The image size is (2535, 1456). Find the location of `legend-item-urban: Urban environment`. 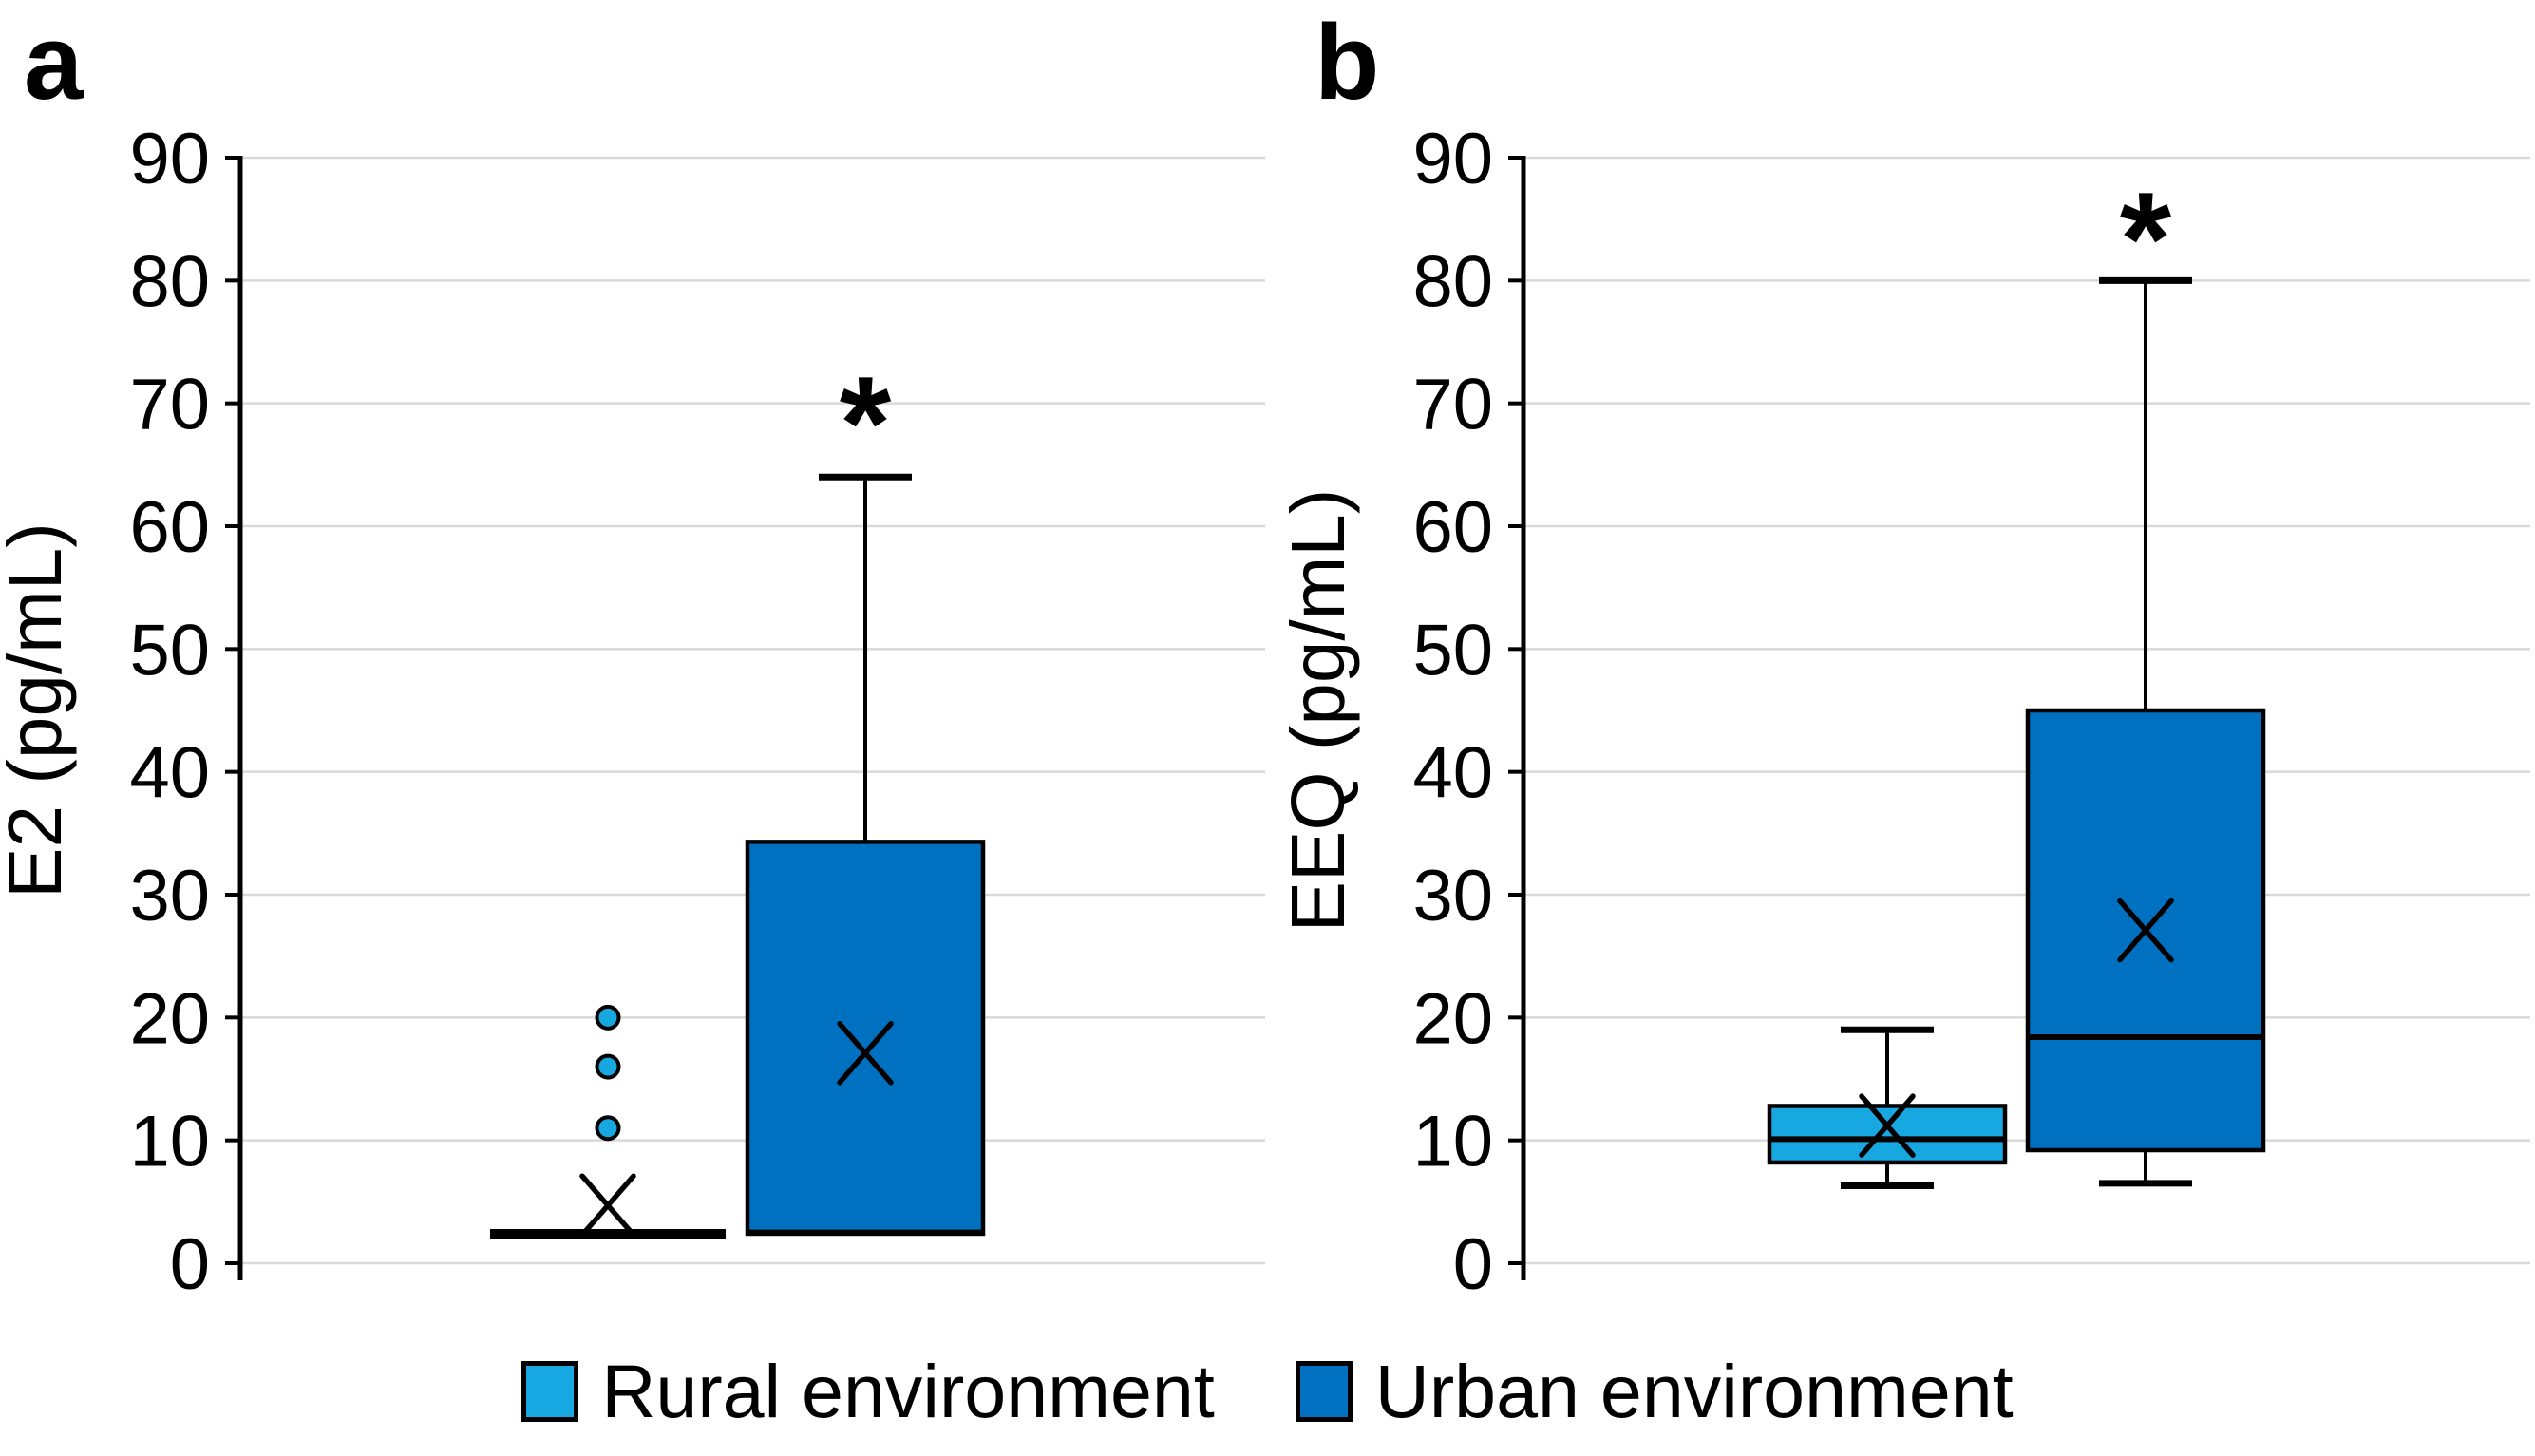

legend-item-urban: Urban environment is located at coordinates (1654, 1391).